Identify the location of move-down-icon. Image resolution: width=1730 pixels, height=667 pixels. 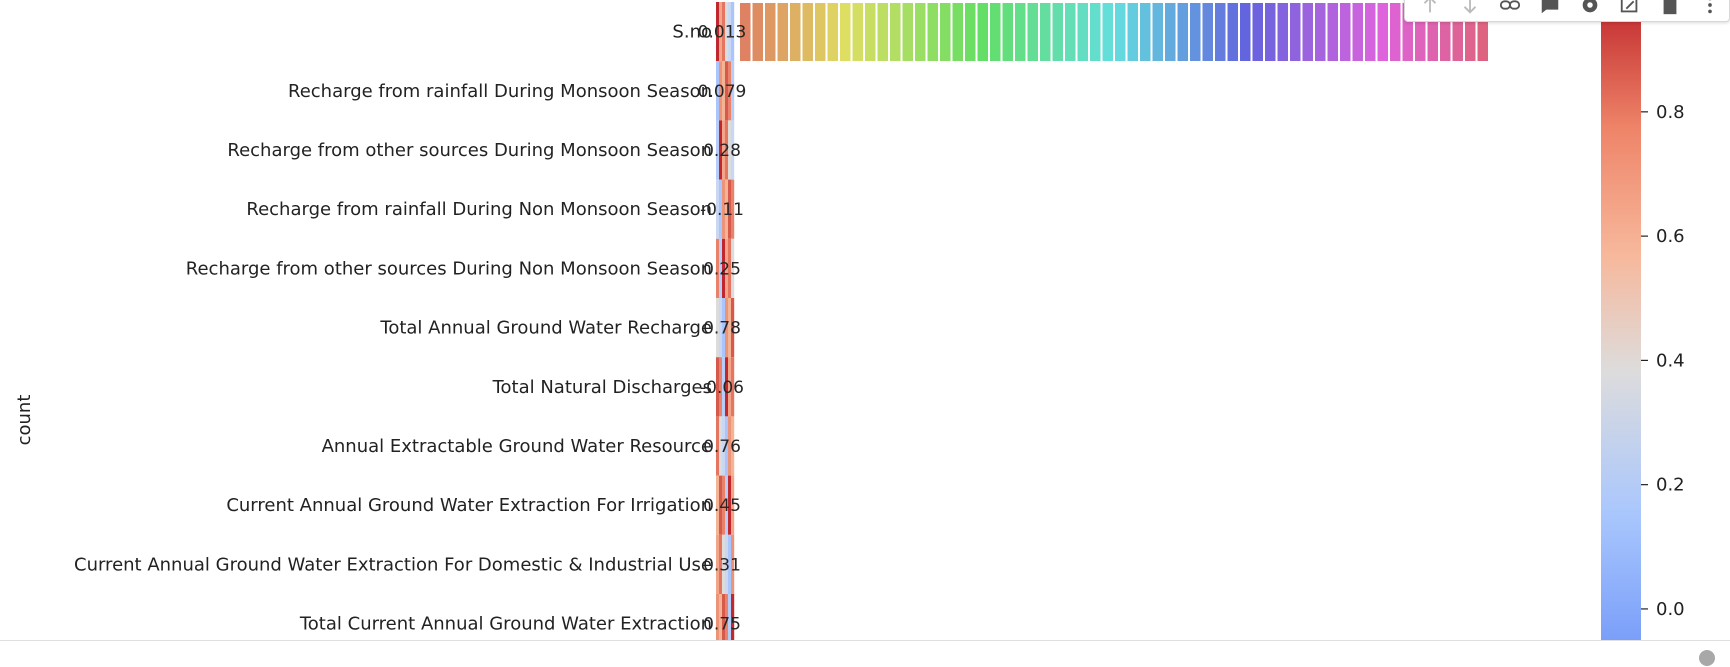
(1470, 10).